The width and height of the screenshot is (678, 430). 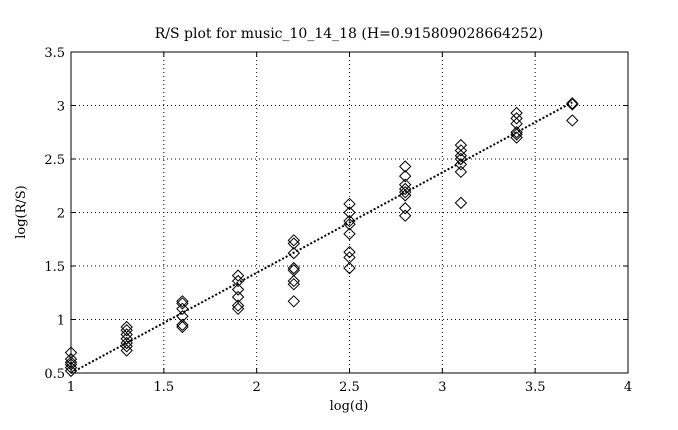 I want to click on x-tick-label: 3.5, so click(x=535, y=387).